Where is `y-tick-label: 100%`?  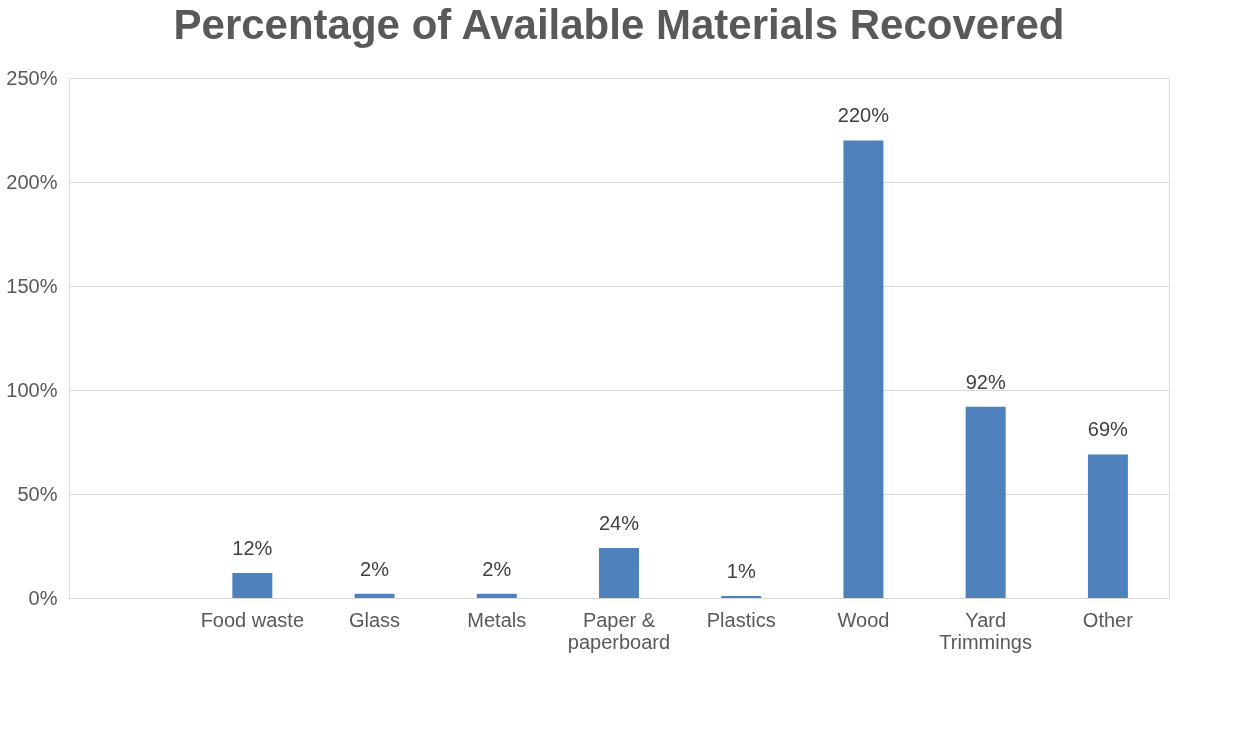 y-tick-label: 100% is located at coordinates (32, 389).